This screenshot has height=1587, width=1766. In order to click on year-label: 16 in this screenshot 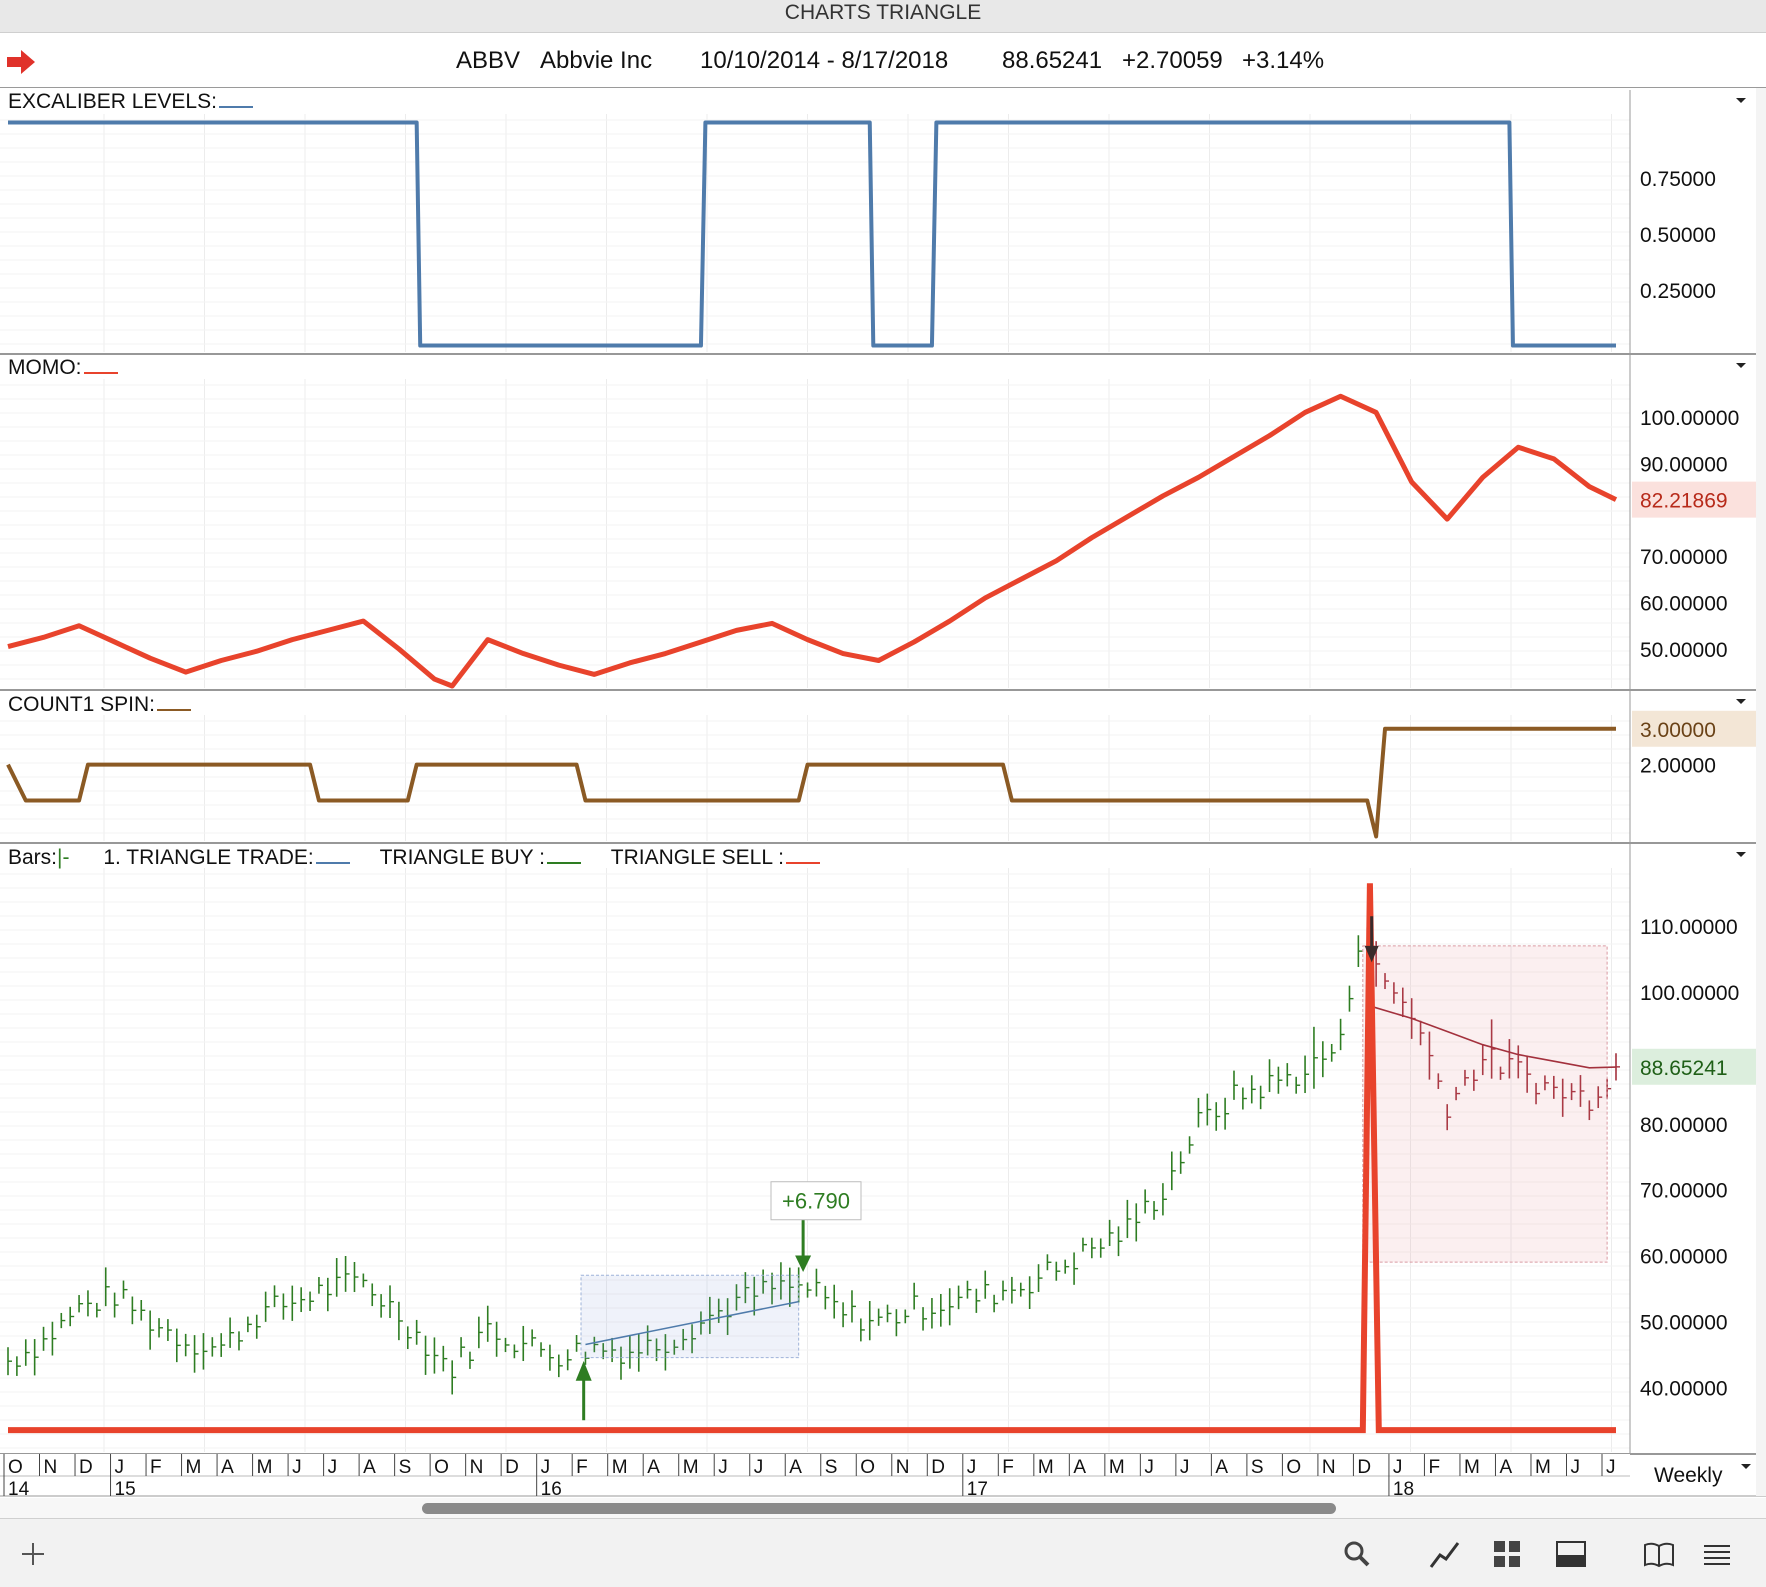, I will do `click(551, 1488)`.